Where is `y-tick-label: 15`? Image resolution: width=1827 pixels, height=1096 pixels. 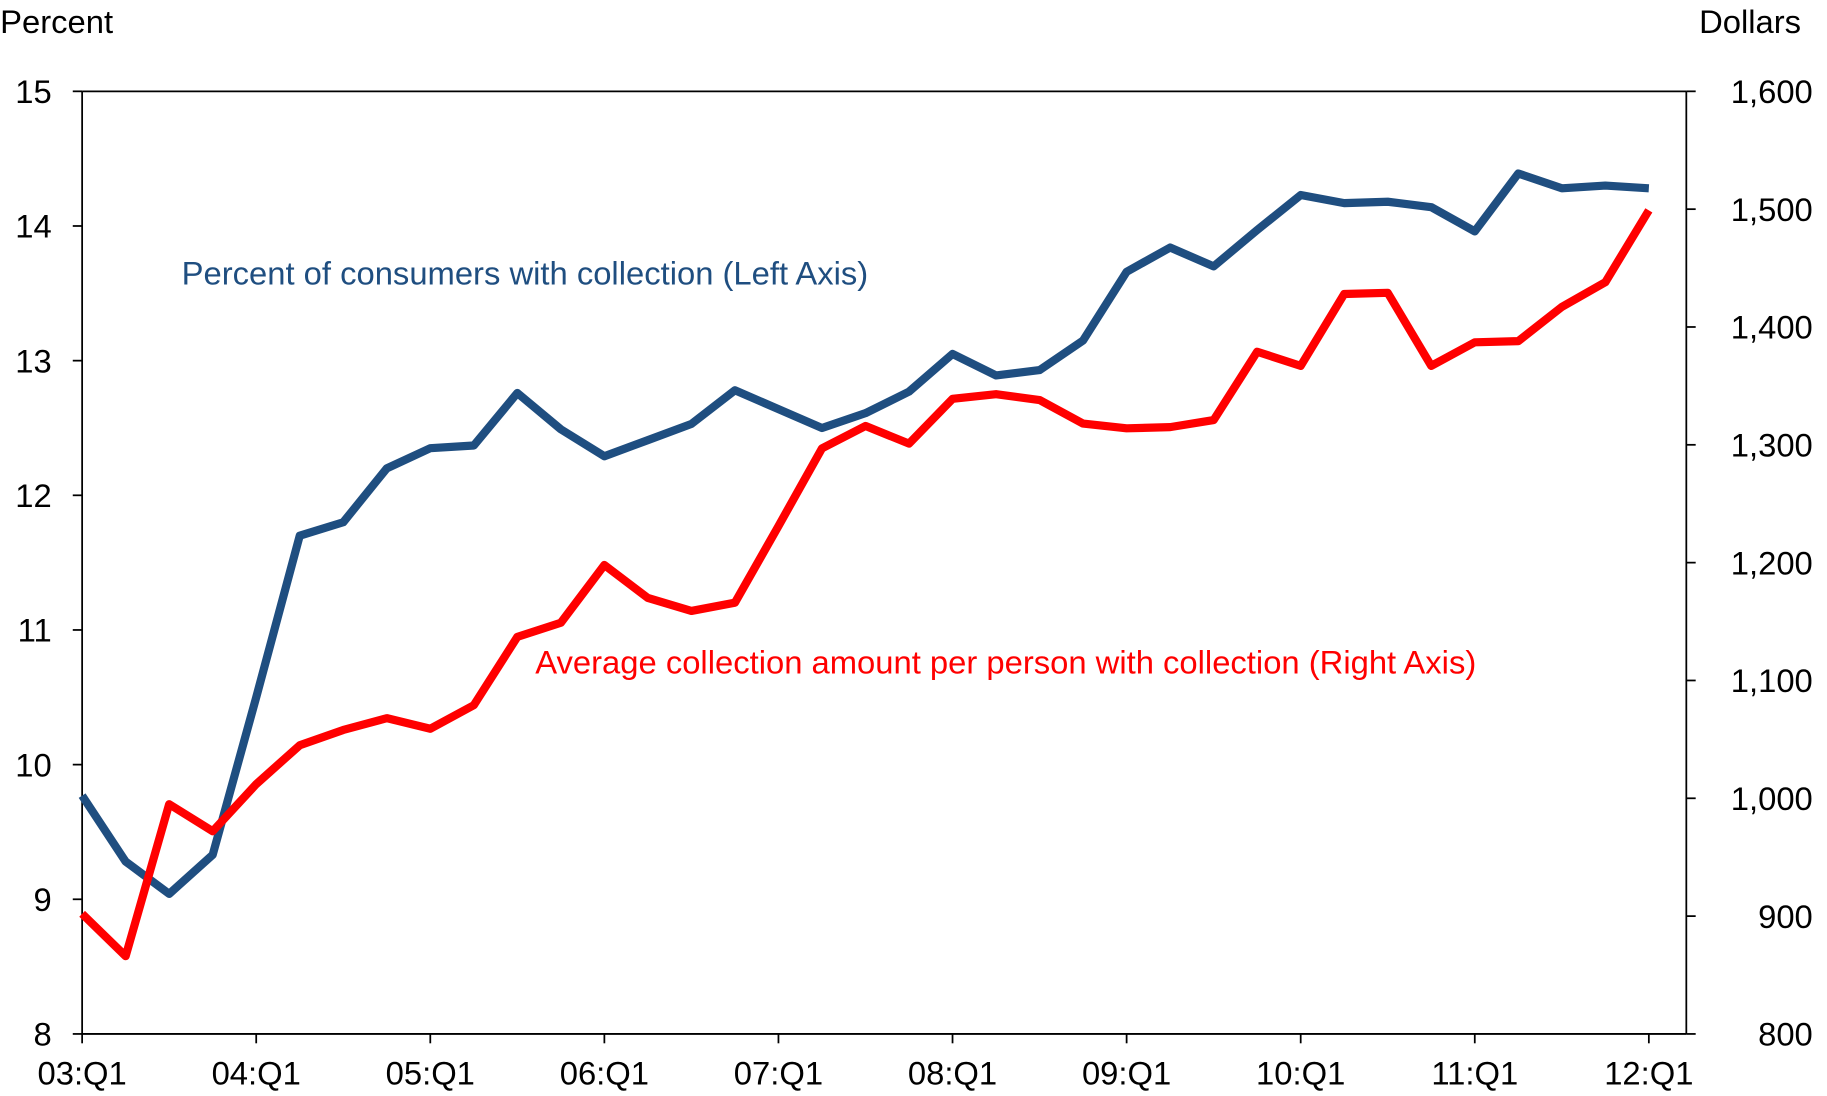 y-tick-label: 15 is located at coordinates (33, 91).